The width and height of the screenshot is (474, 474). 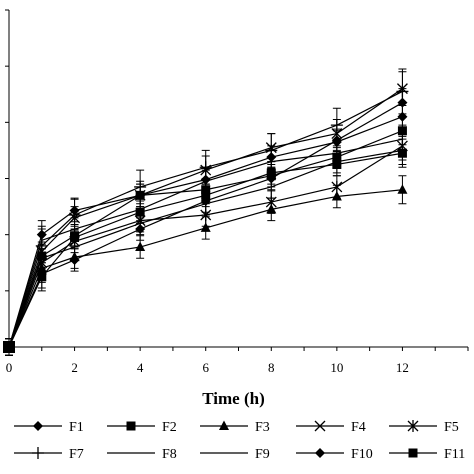 What do you see at coordinates (262, 454) in the screenshot?
I see `legend-label: F9` at bounding box center [262, 454].